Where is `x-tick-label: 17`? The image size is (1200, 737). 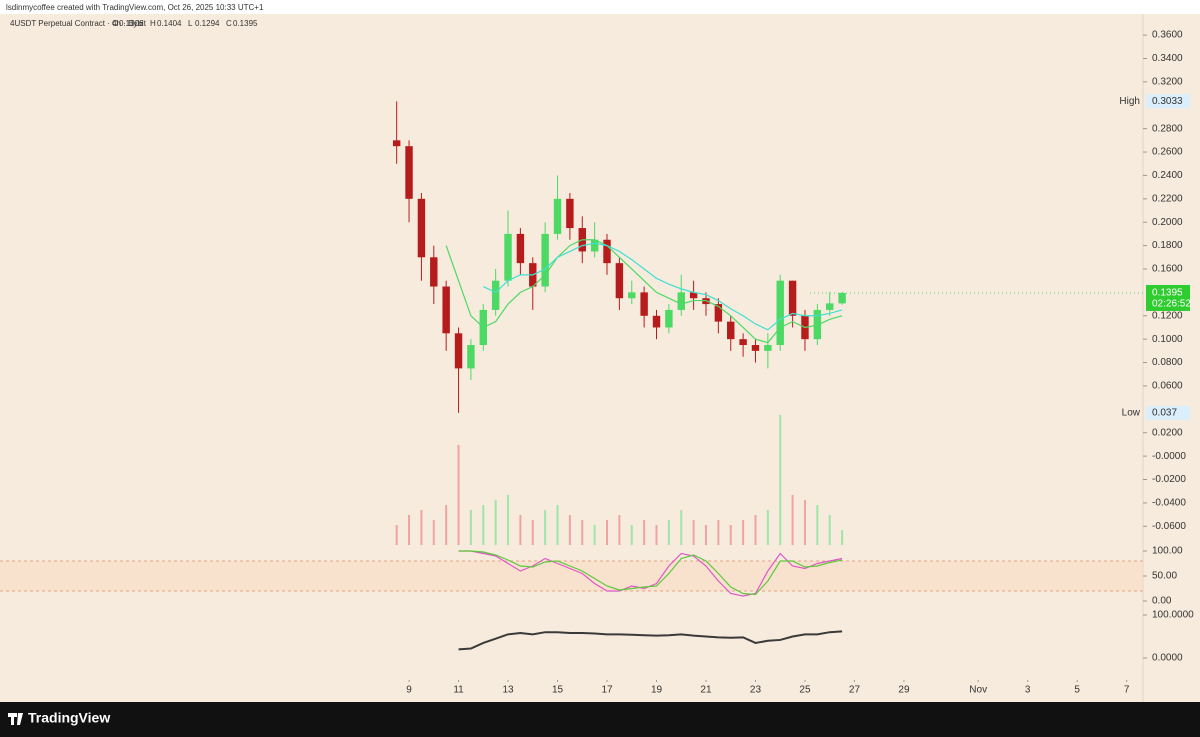
x-tick-label: 17 is located at coordinates (607, 690).